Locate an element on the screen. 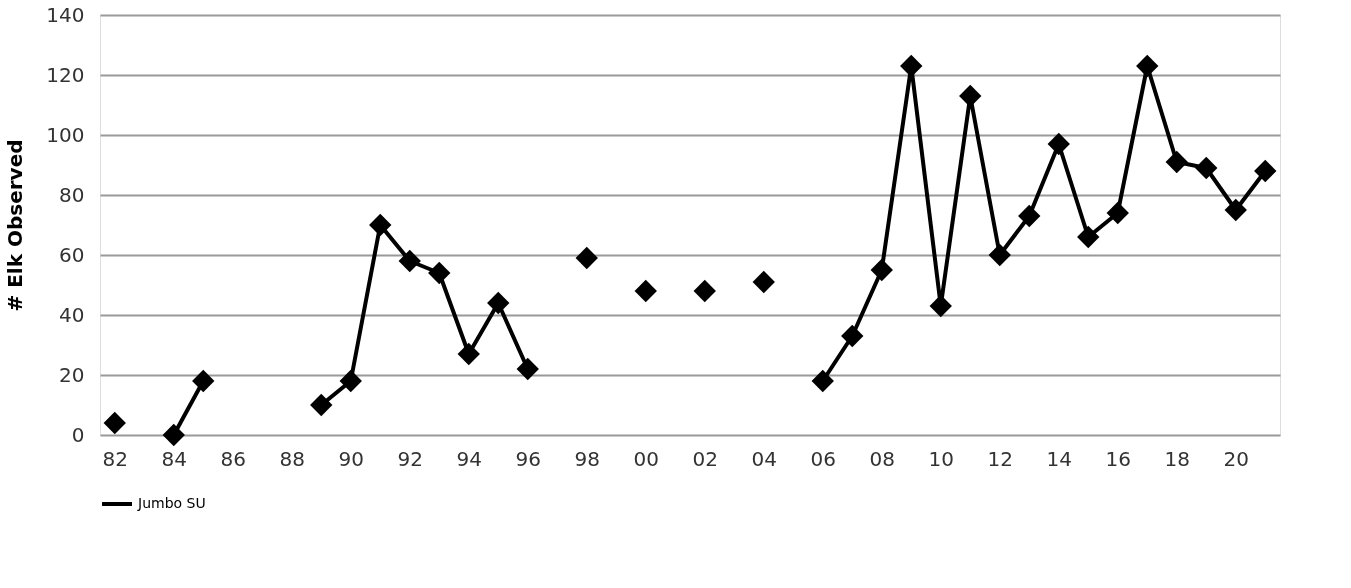  x-tick-label: 92 is located at coordinates (410, 458).